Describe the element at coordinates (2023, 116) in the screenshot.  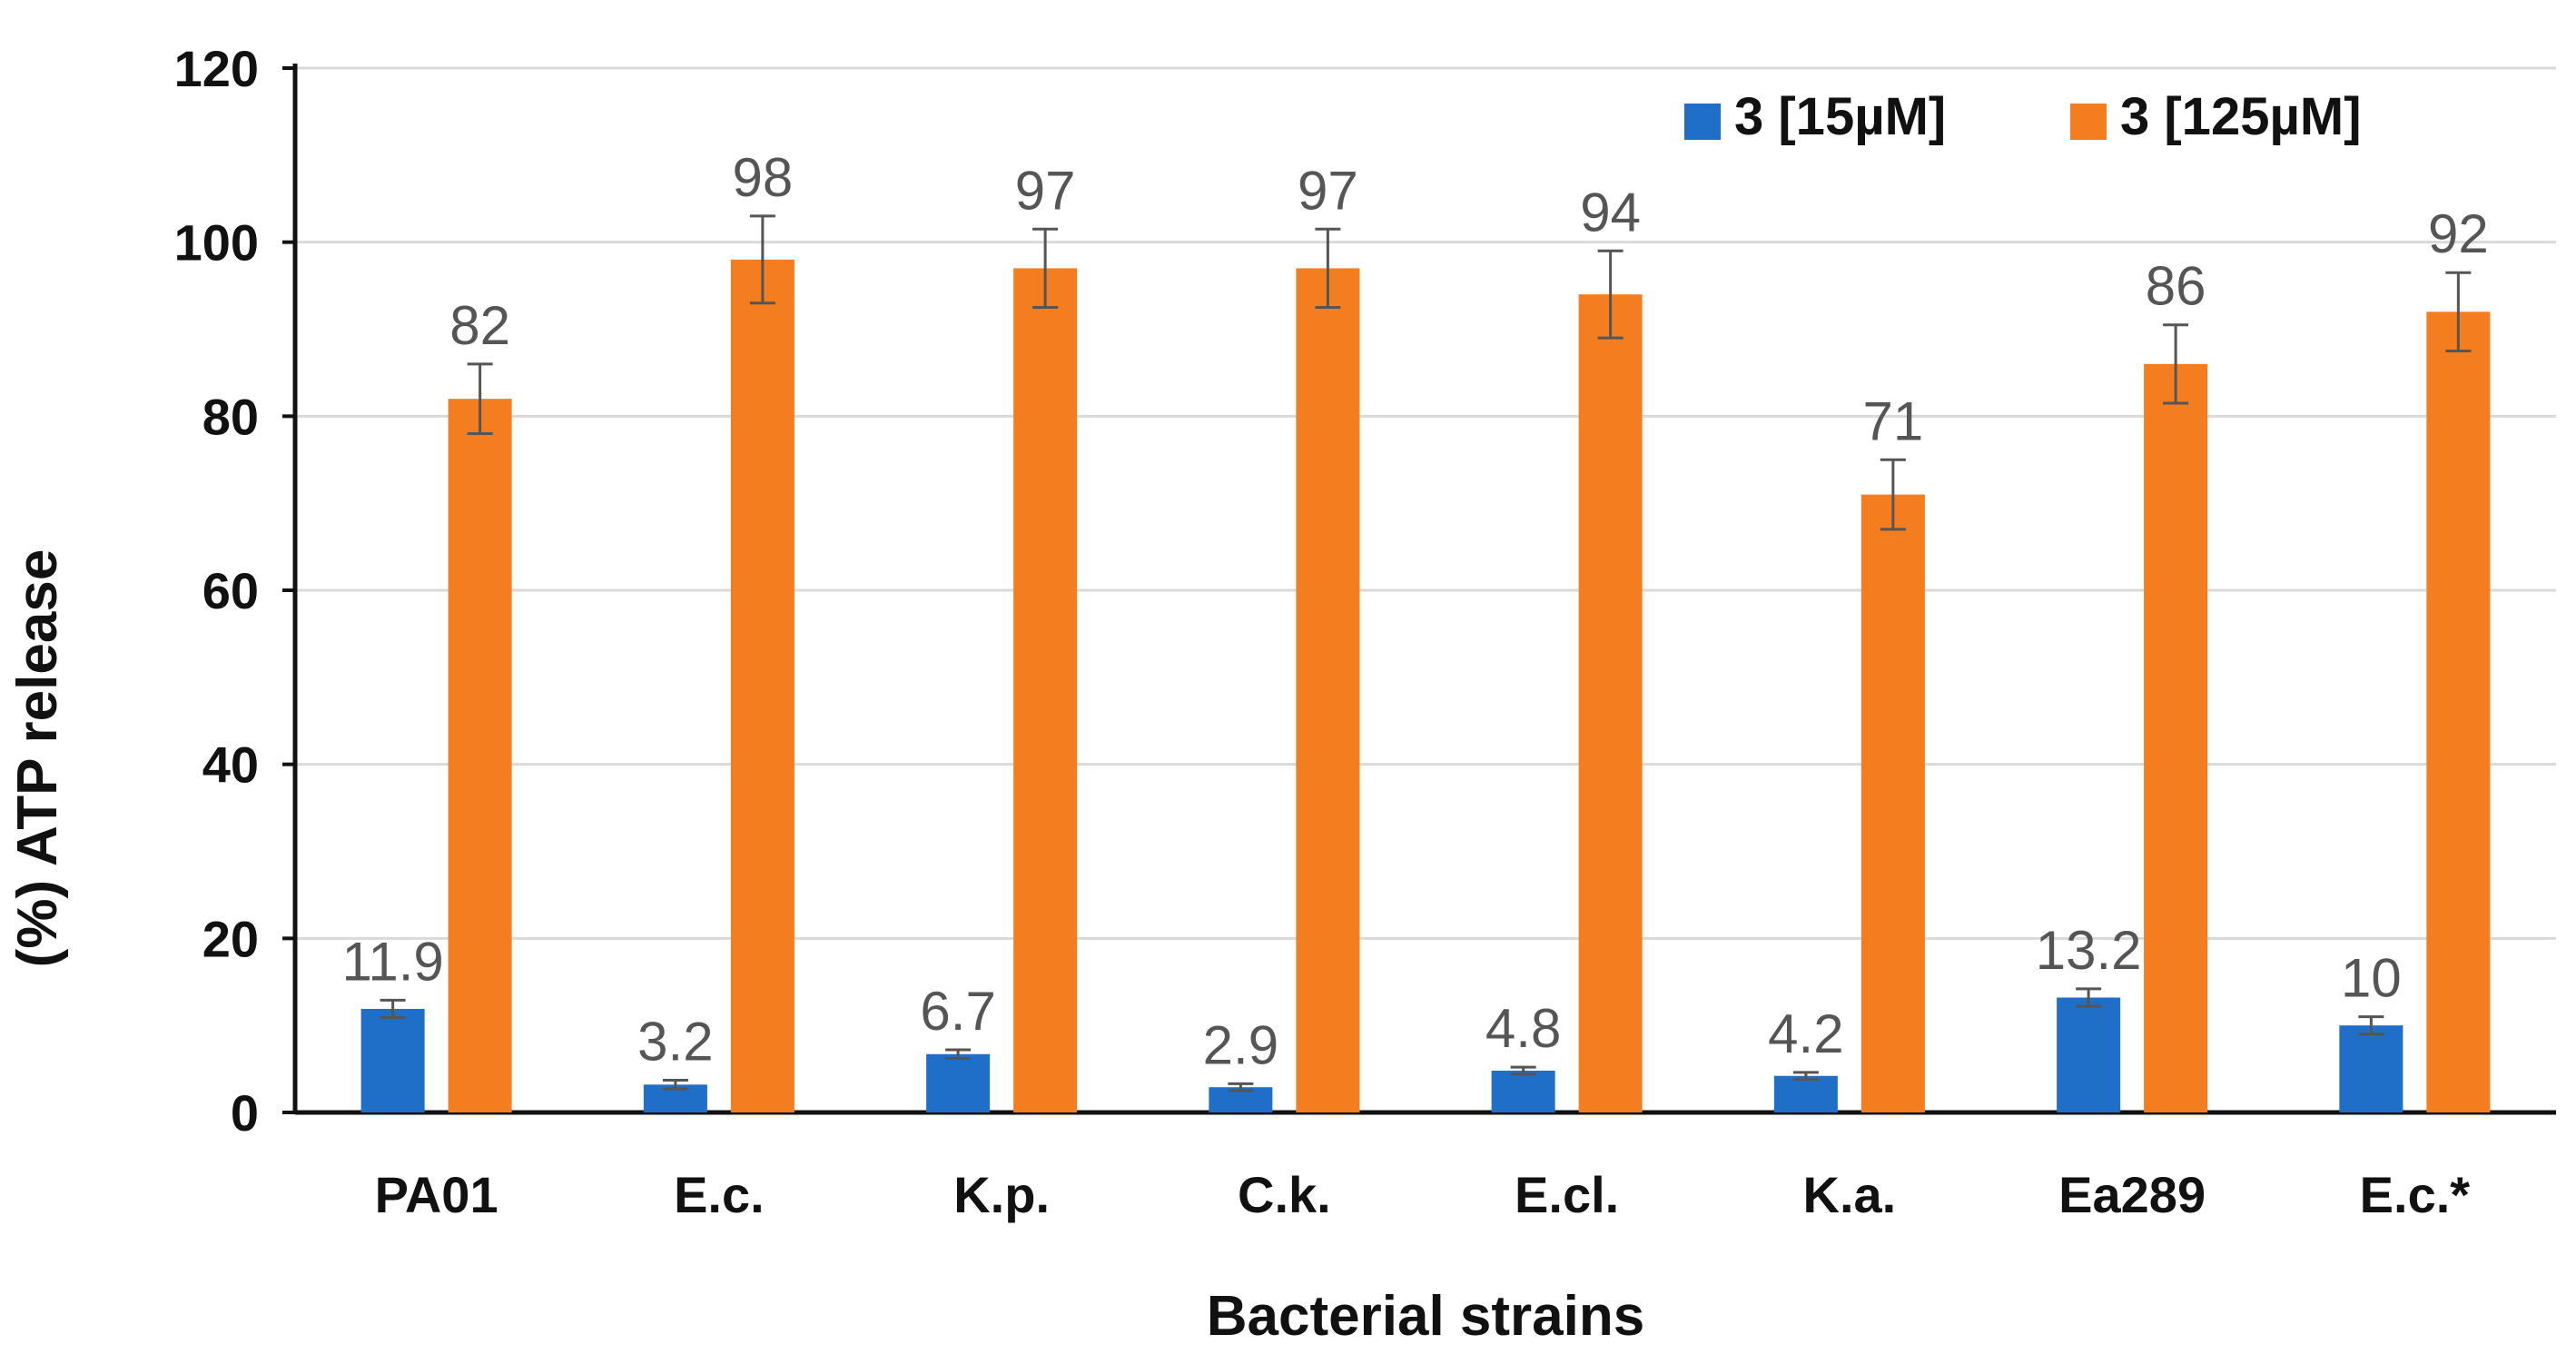
I see `legend: 3 [15µM] 3 [125µM]` at that location.